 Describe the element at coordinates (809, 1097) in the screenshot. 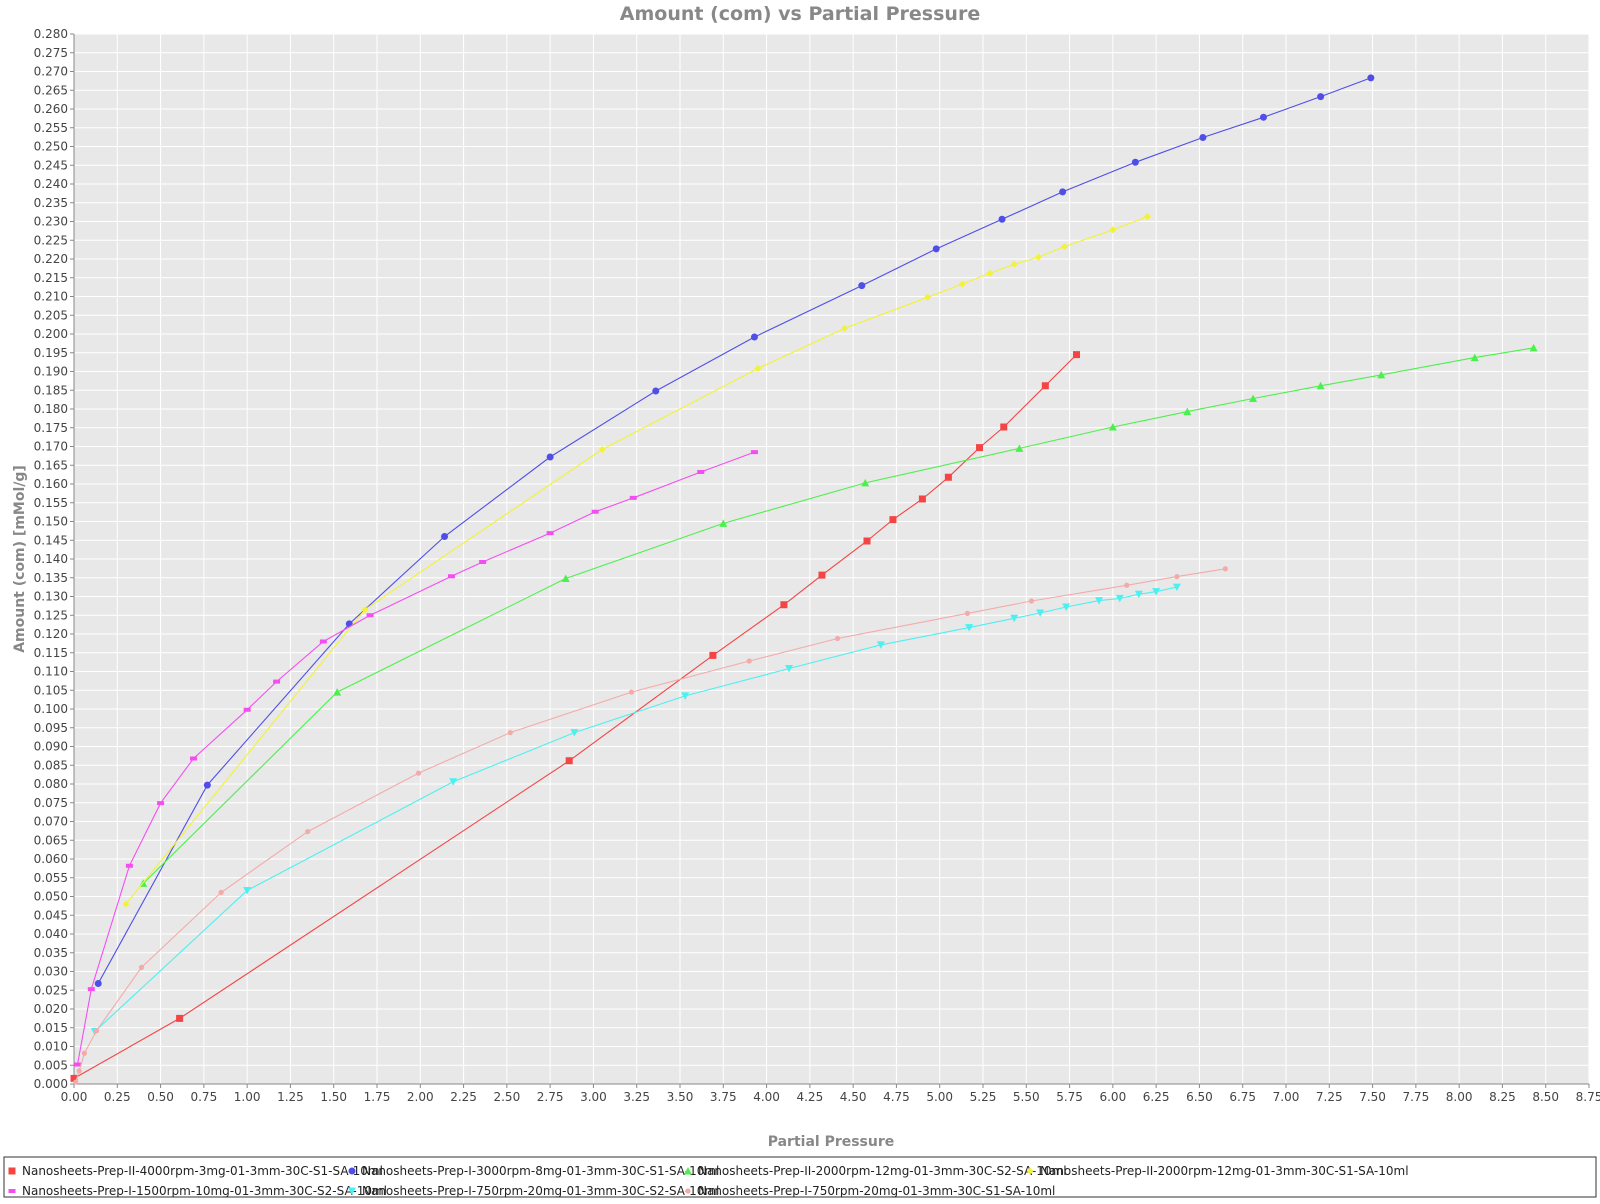

I see `x-tick-label: 4.25` at that location.